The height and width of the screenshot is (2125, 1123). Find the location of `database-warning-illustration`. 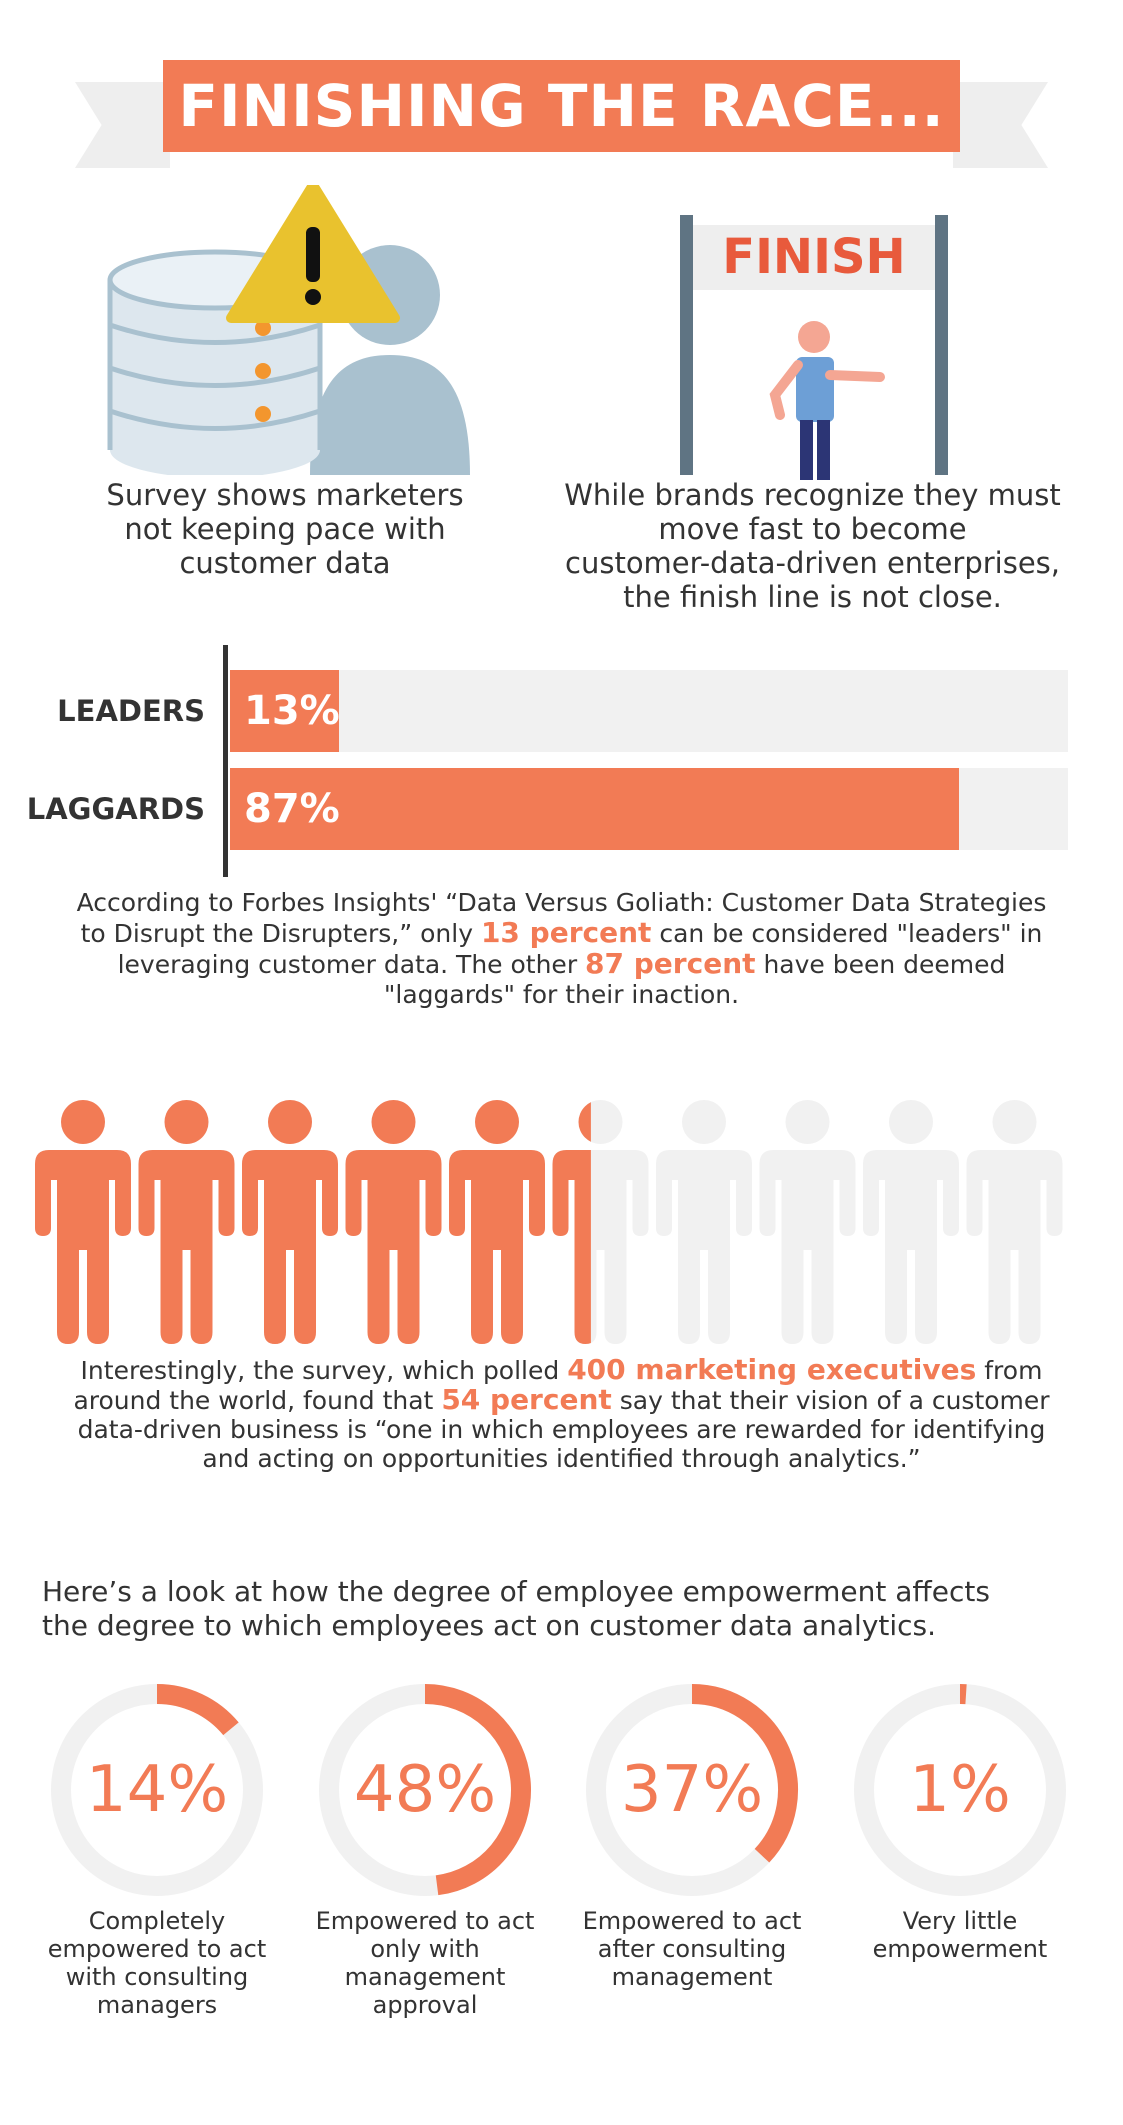

database-warning-illustration is located at coordinates (288, 330).